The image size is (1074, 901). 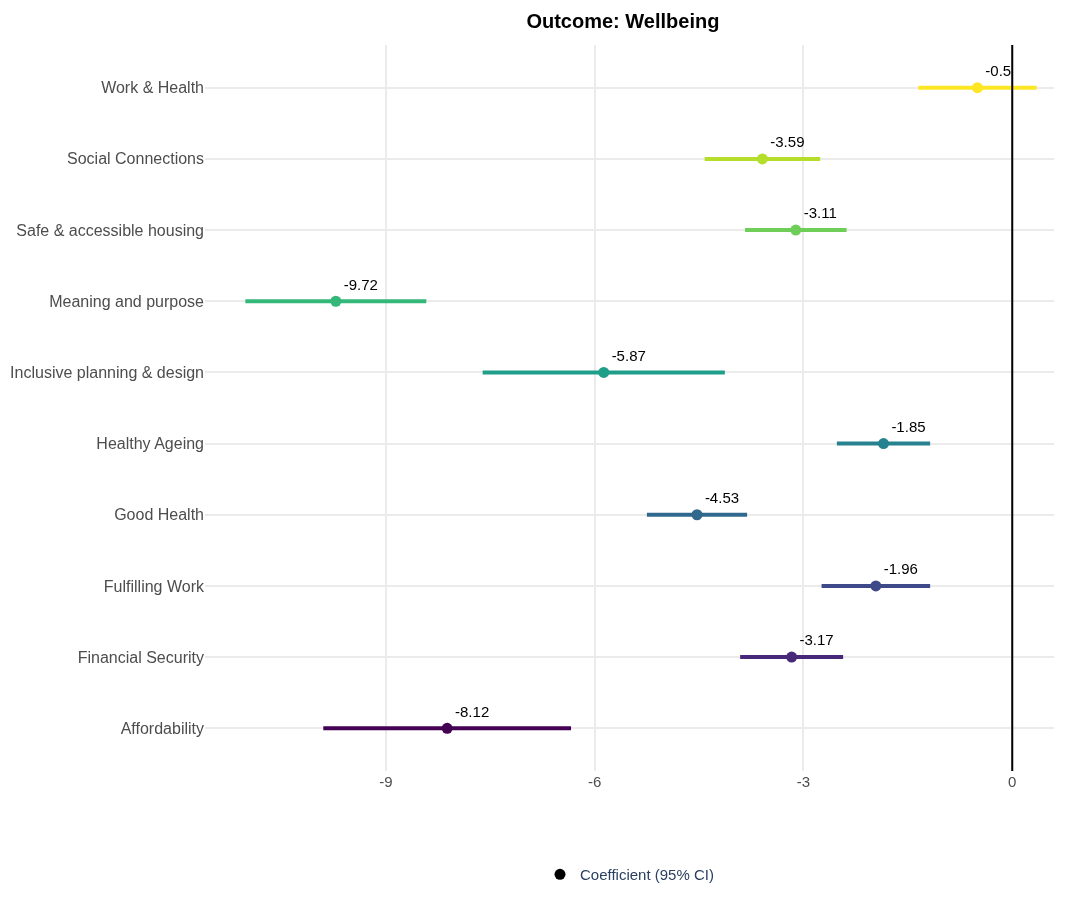 I want to click on y-tick-label: Social Connections, so click(x=135, y=159).